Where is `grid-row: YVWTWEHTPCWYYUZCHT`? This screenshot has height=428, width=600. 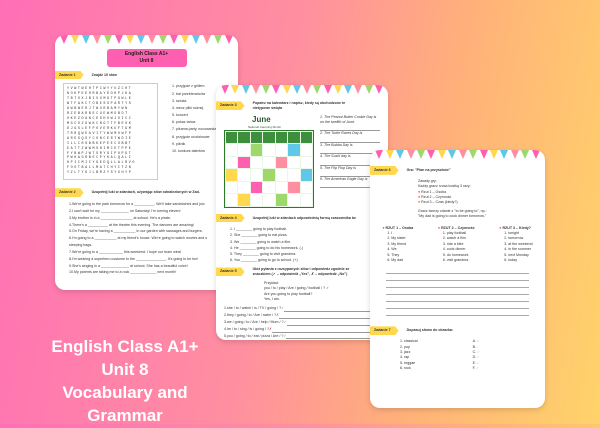
grid-row: YVWTWEHTPCWYYUZCHT is located at coordinates (100, 89).